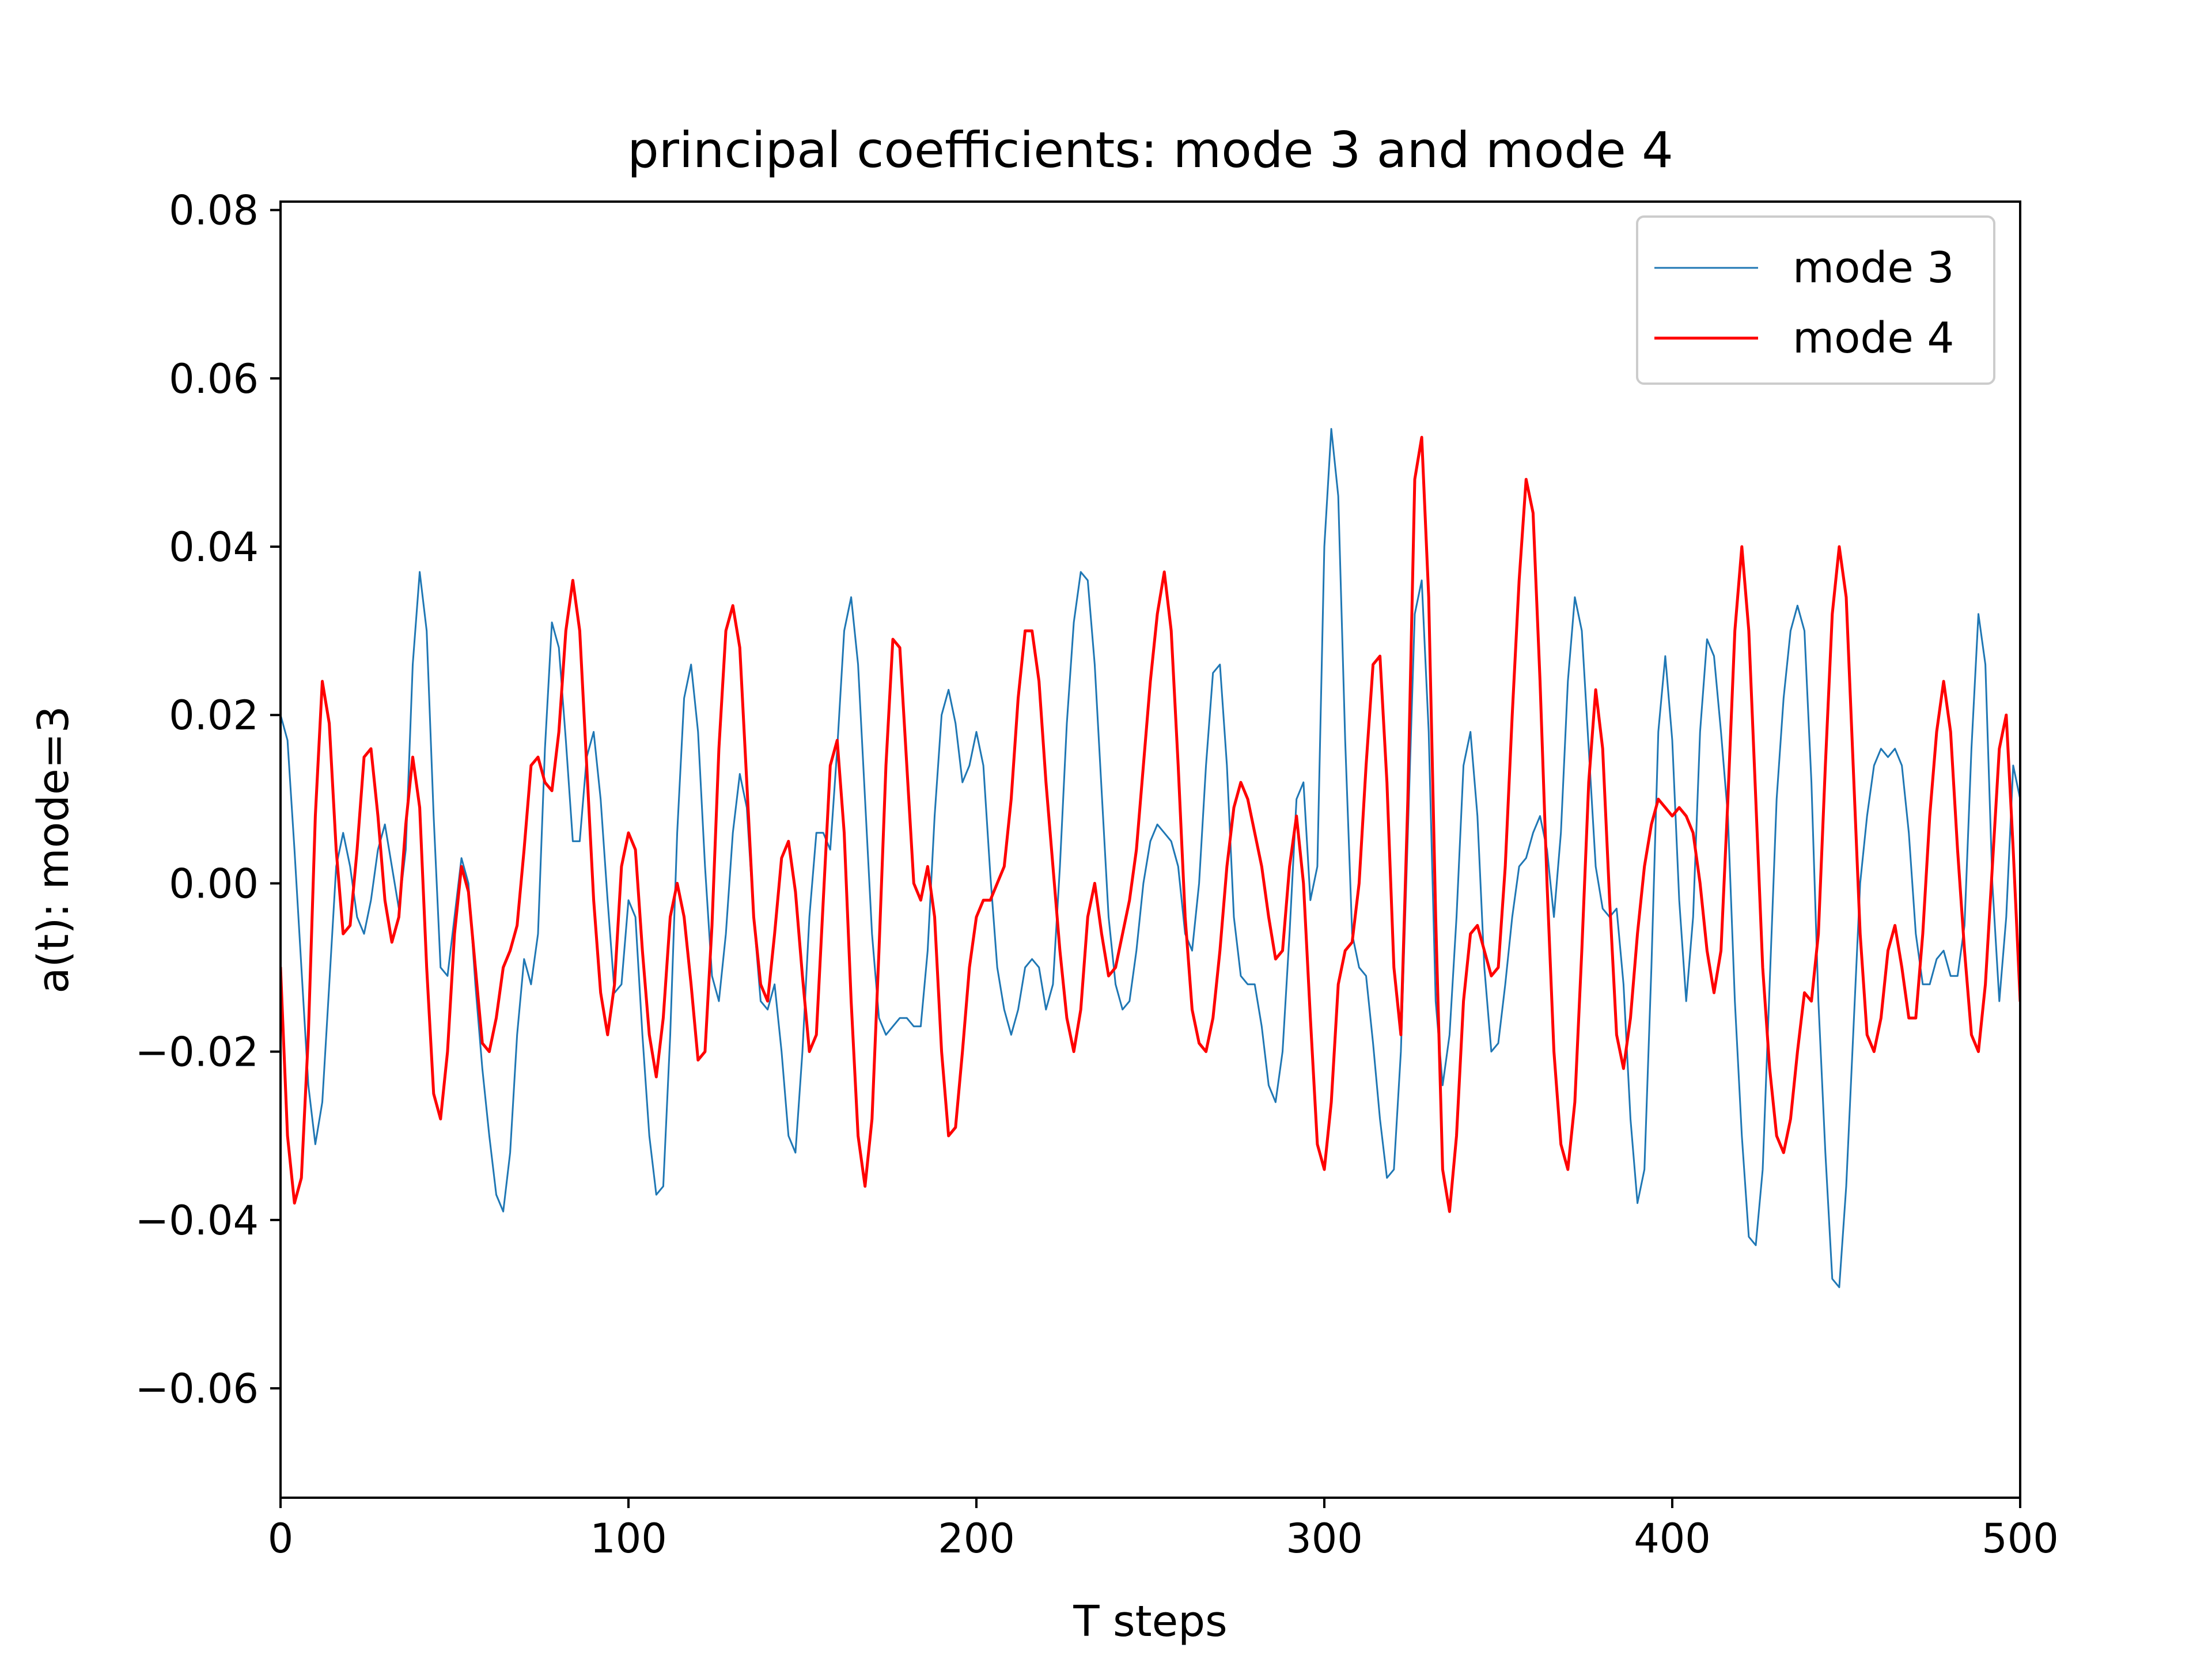 Image resolution: width=2212 pixels, height=1659 pixels. I want to click on x-axis: 0 100 200 300 400 500, so click(1163, 1530).